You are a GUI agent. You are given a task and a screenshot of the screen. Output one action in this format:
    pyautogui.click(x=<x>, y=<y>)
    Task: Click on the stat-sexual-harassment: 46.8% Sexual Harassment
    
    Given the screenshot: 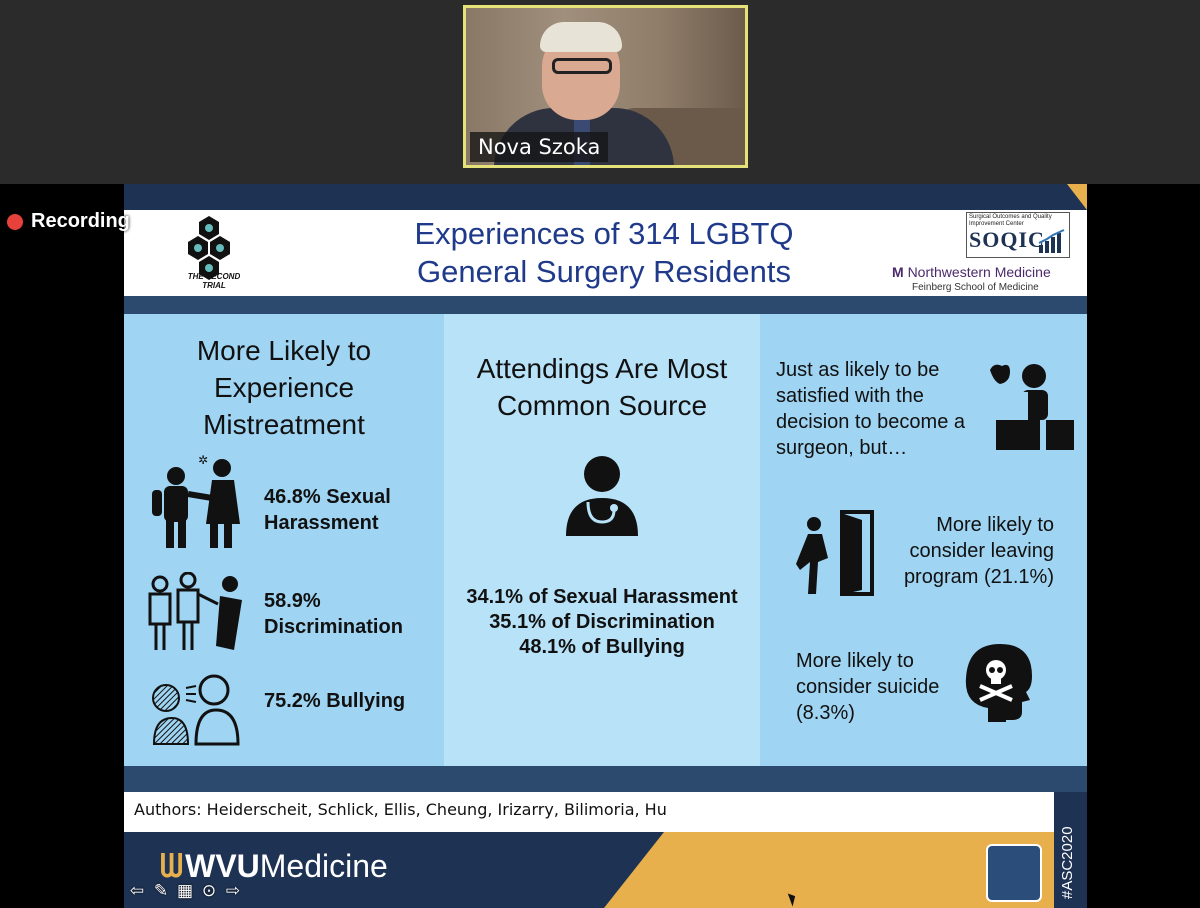 What is the action you would take?
    pyautogui.click(x=327, y=510)
    